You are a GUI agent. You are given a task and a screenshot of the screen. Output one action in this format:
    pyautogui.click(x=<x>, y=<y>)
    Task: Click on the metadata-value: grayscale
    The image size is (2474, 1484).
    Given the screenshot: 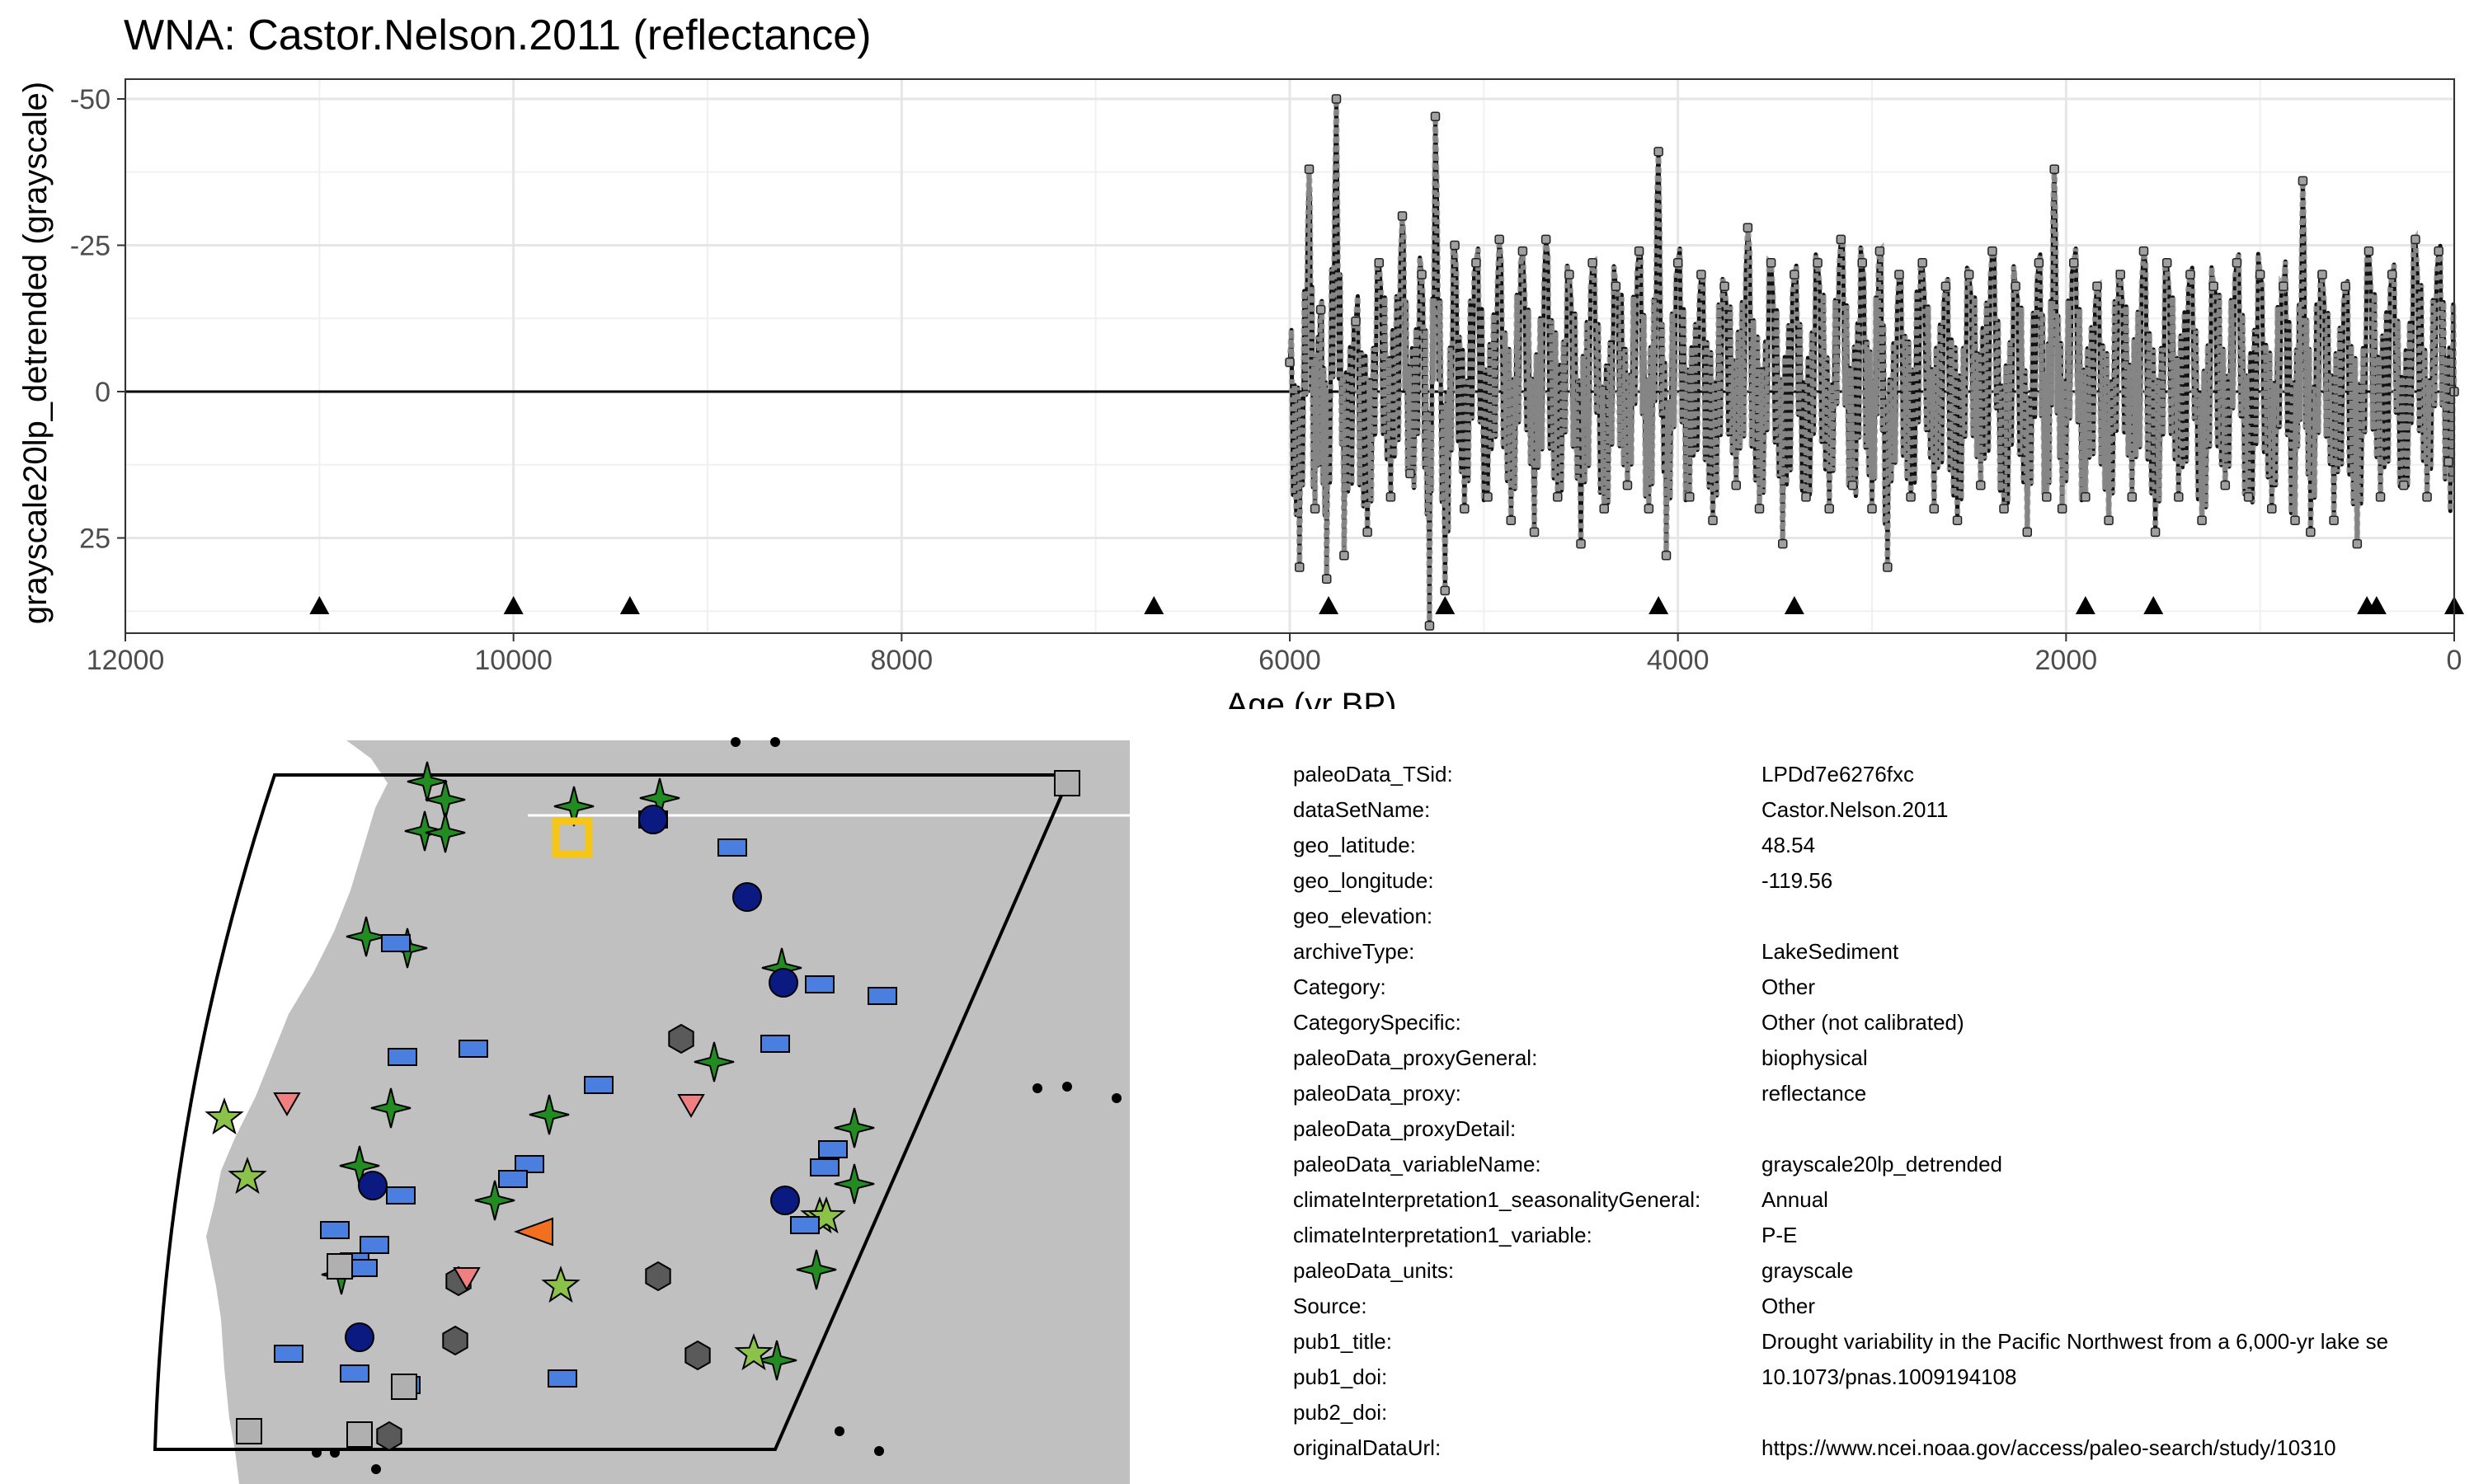 What is the action you would take?
    pyautogui.click(x=1807, y=1270)
    